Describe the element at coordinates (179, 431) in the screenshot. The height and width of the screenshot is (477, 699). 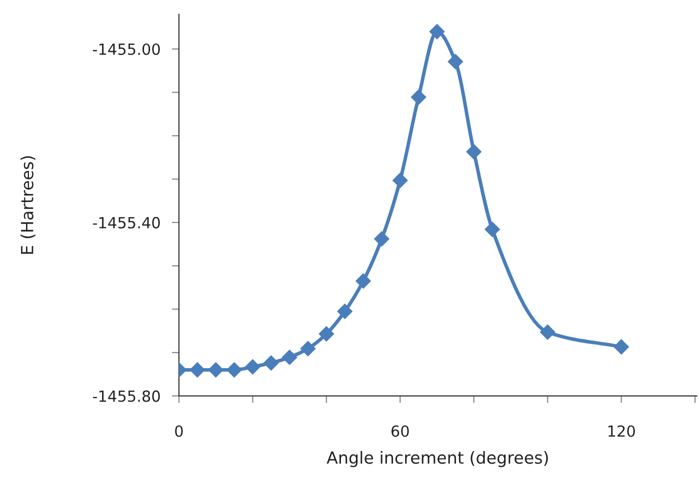
I see `x-tick-label: 0` at that location.